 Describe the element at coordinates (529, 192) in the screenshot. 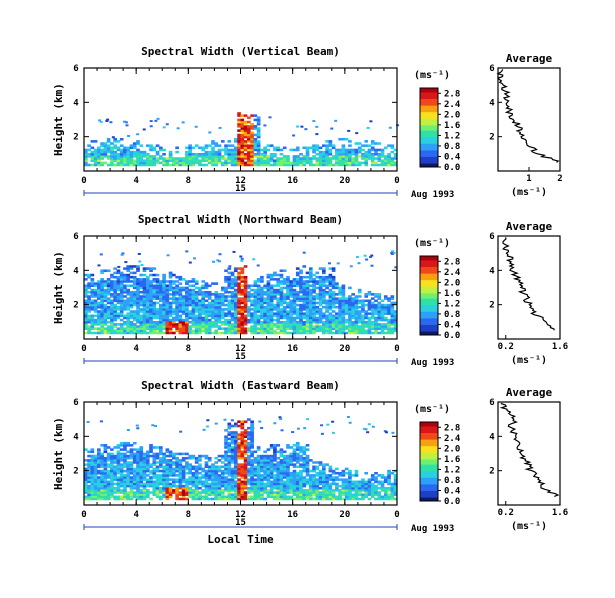

I see `average-x-label: (ms⁻¹)` at that location.